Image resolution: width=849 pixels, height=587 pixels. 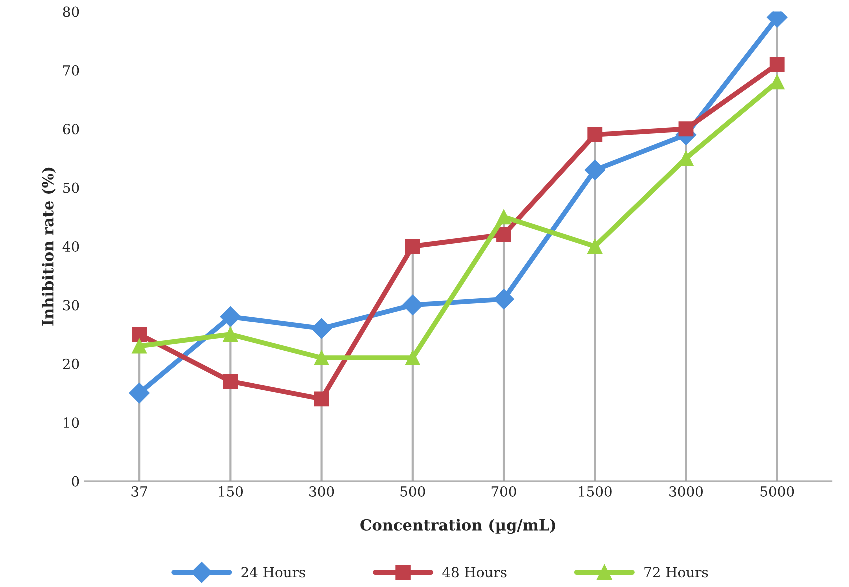 I want to click on legend-label: 24 Hours, so click(x=274, y=572).